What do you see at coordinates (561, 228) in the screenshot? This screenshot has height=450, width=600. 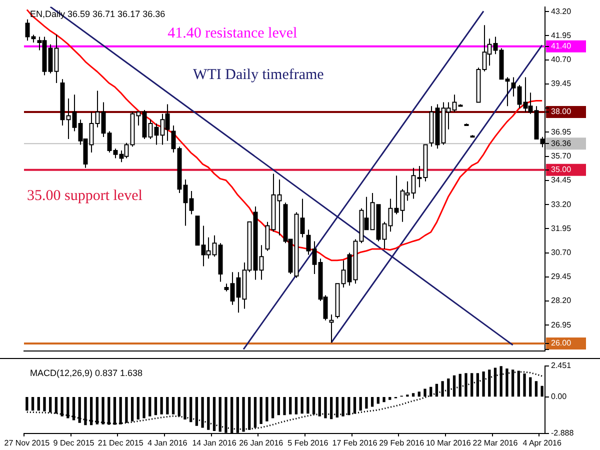 I see `y-tick-label: 31.95` at bounding box center [561, 228].